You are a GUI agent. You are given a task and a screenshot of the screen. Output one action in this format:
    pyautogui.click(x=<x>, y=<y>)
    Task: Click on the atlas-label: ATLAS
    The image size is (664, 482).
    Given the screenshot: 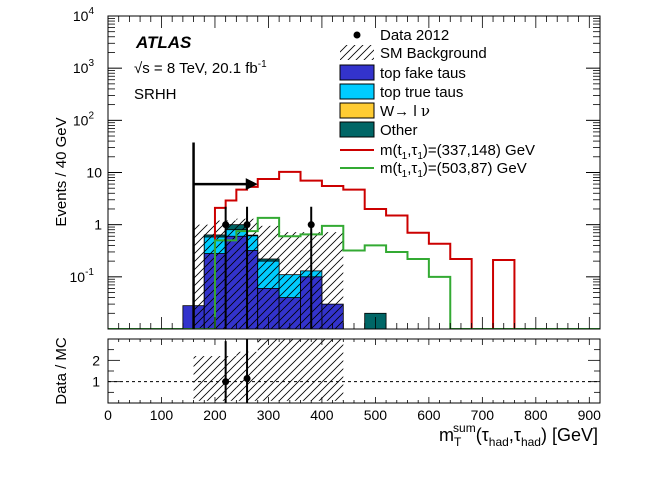 What is the action you would take?
    pyautogui.click(x=163, y=42)
    